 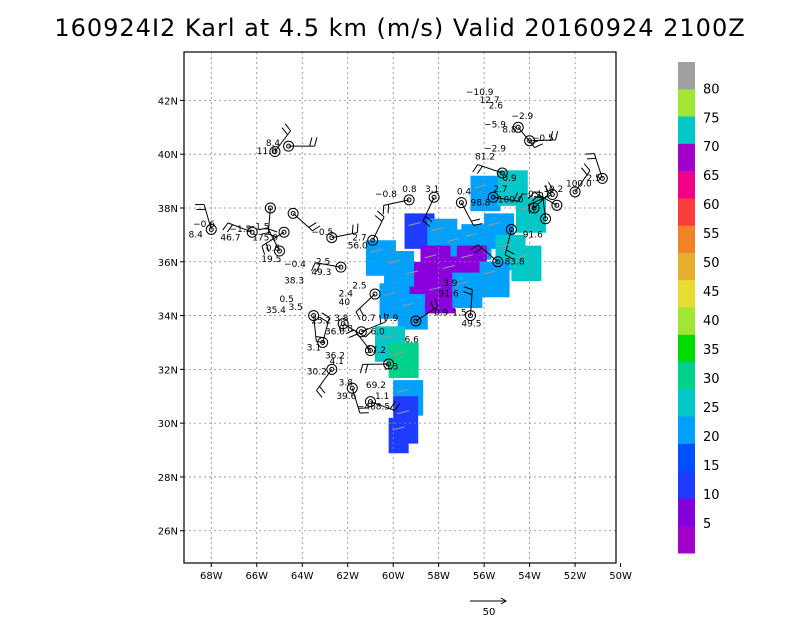 What do you see at coordinates (267, 152) in the screenshot?
I see `value-label: 11.0` at bounding box center [267, 152].